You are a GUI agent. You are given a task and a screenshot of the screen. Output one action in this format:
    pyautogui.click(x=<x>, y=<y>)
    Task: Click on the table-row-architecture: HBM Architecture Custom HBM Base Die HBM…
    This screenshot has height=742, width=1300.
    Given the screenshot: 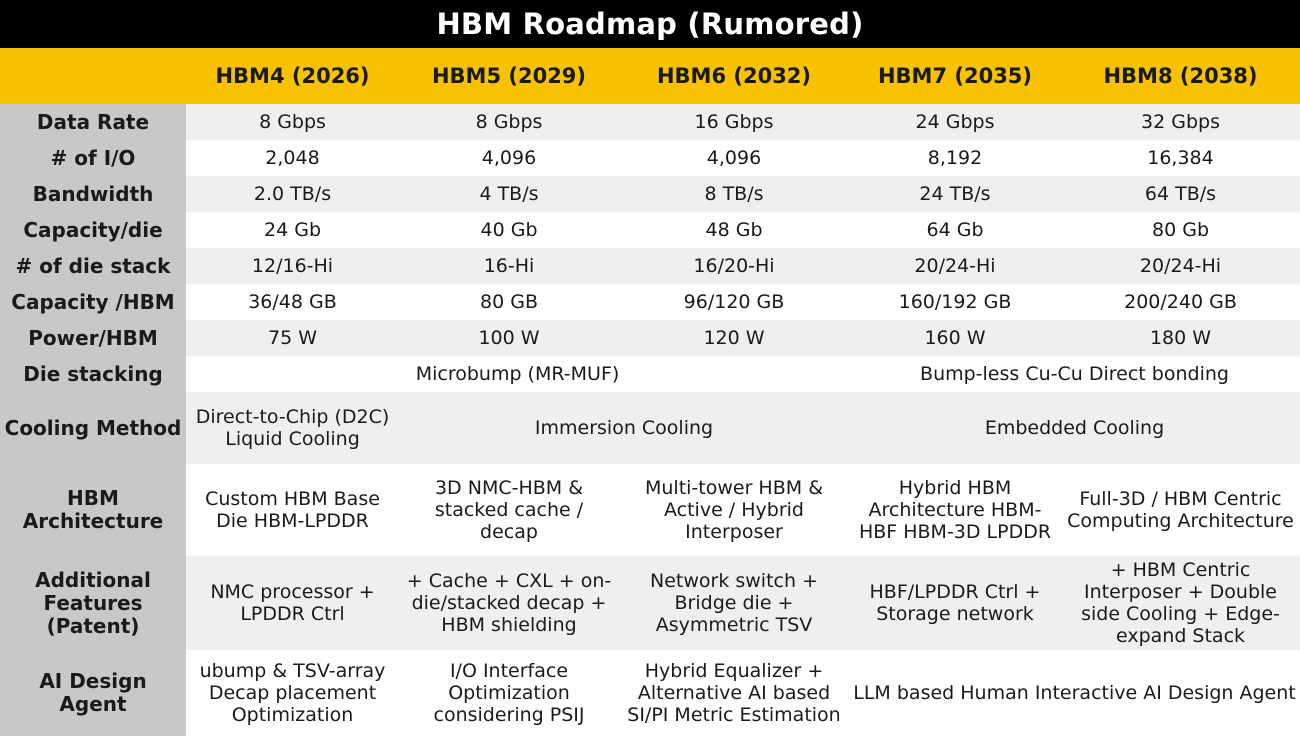 What is the action you would take?
    pyautogui.click(x=650, y=510)
    